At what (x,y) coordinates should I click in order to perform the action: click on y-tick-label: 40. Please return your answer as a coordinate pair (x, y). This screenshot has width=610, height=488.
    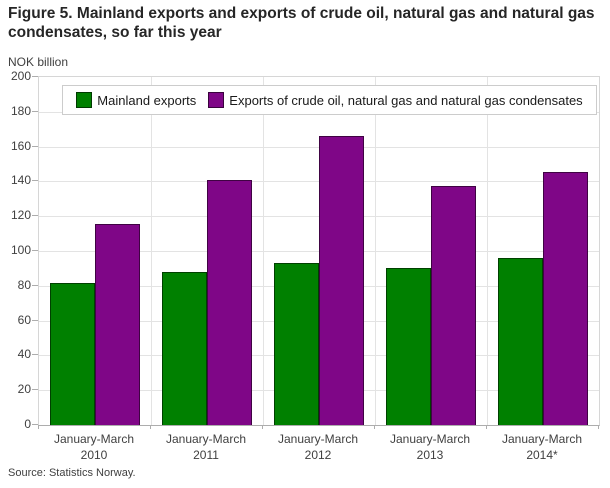
    Looking at the image, I should click on (24, 354).